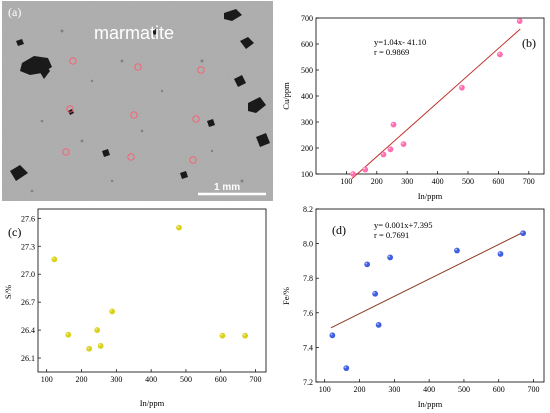 The image size is (550, 413). I want to click on chart-b-y-ticks: 100 200 300 400 500 600 700, so click(310, 96).